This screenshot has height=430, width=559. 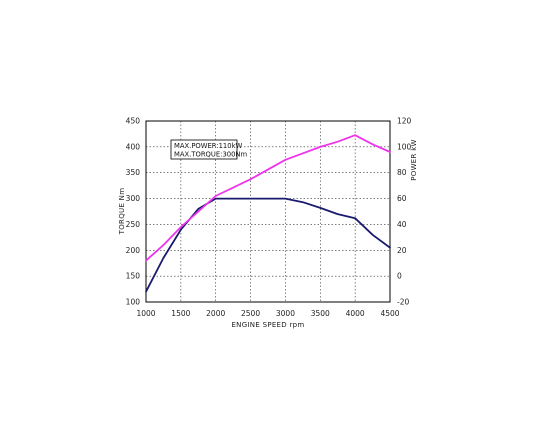 I want to click on y-left-tick-label: 200, so click(x=133, y=250).